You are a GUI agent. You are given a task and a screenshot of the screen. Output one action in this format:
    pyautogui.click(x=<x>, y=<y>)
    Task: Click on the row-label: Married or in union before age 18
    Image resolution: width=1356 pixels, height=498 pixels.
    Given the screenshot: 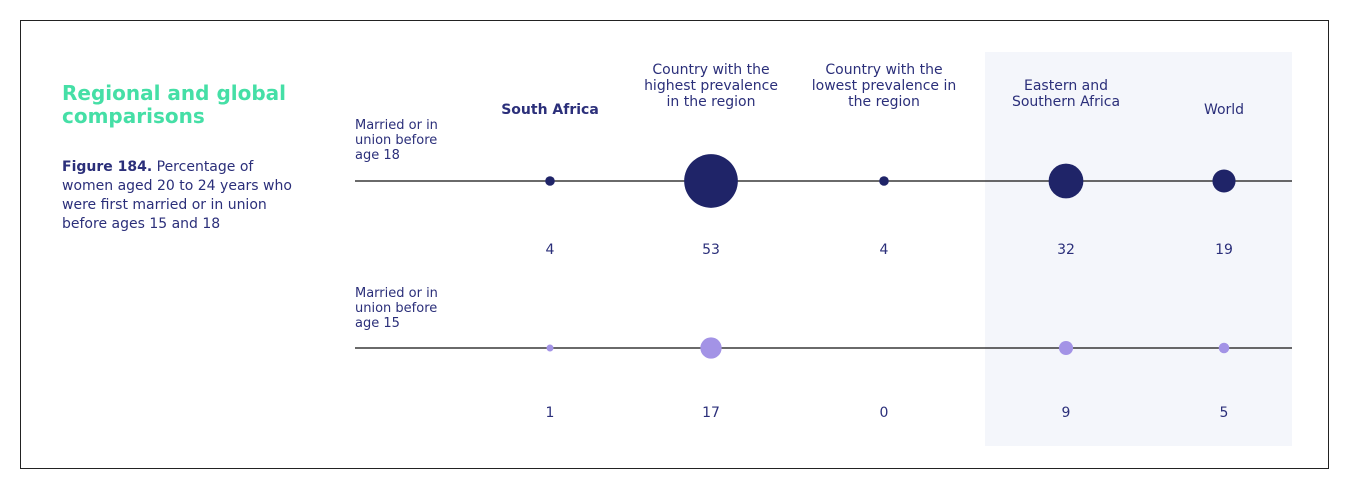 What is the action you would take?
    pyautogui.click(x=396, y=140)
    